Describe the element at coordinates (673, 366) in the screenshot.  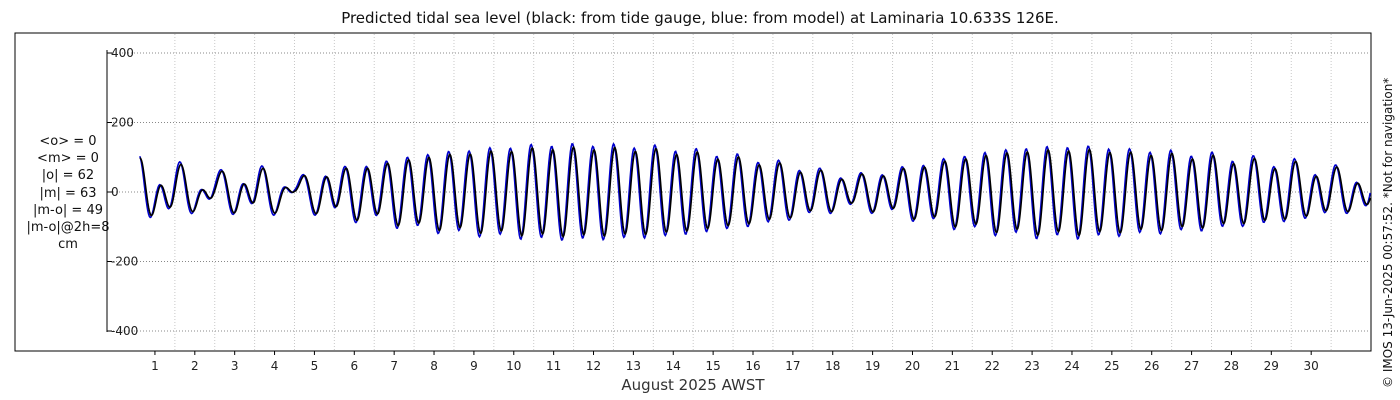
I see `x-tick-label: 14` at that location.